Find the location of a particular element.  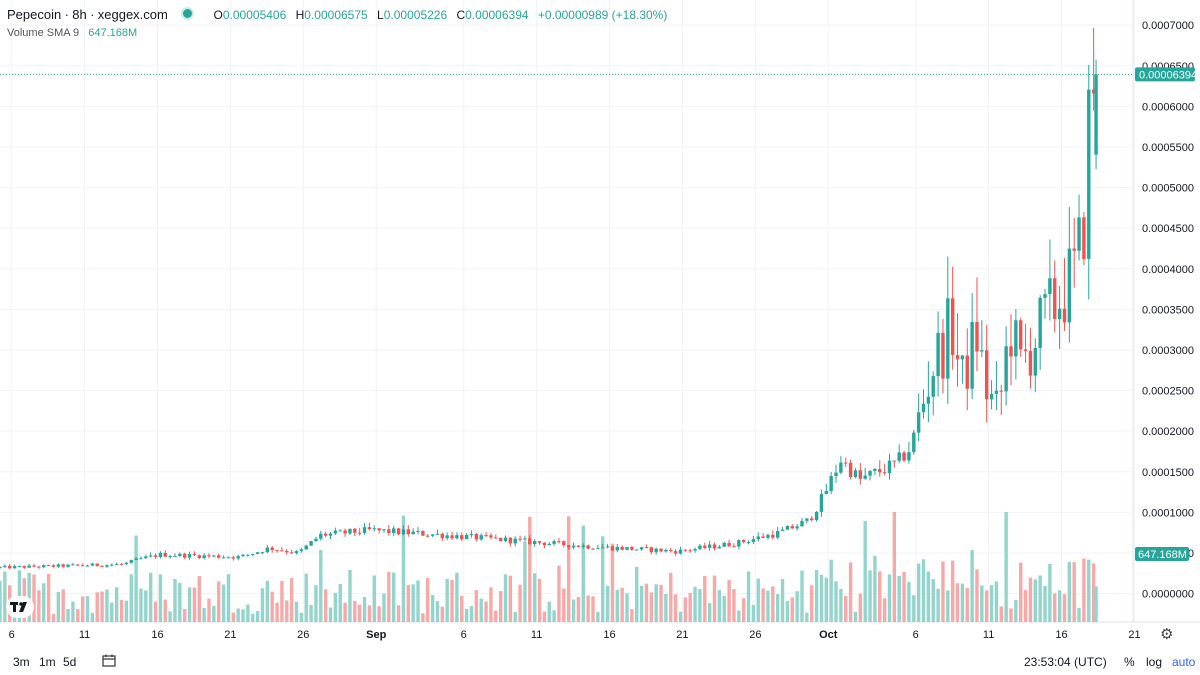

settings-gear-icon: ⚙ is located at coordinates (1167, 634).